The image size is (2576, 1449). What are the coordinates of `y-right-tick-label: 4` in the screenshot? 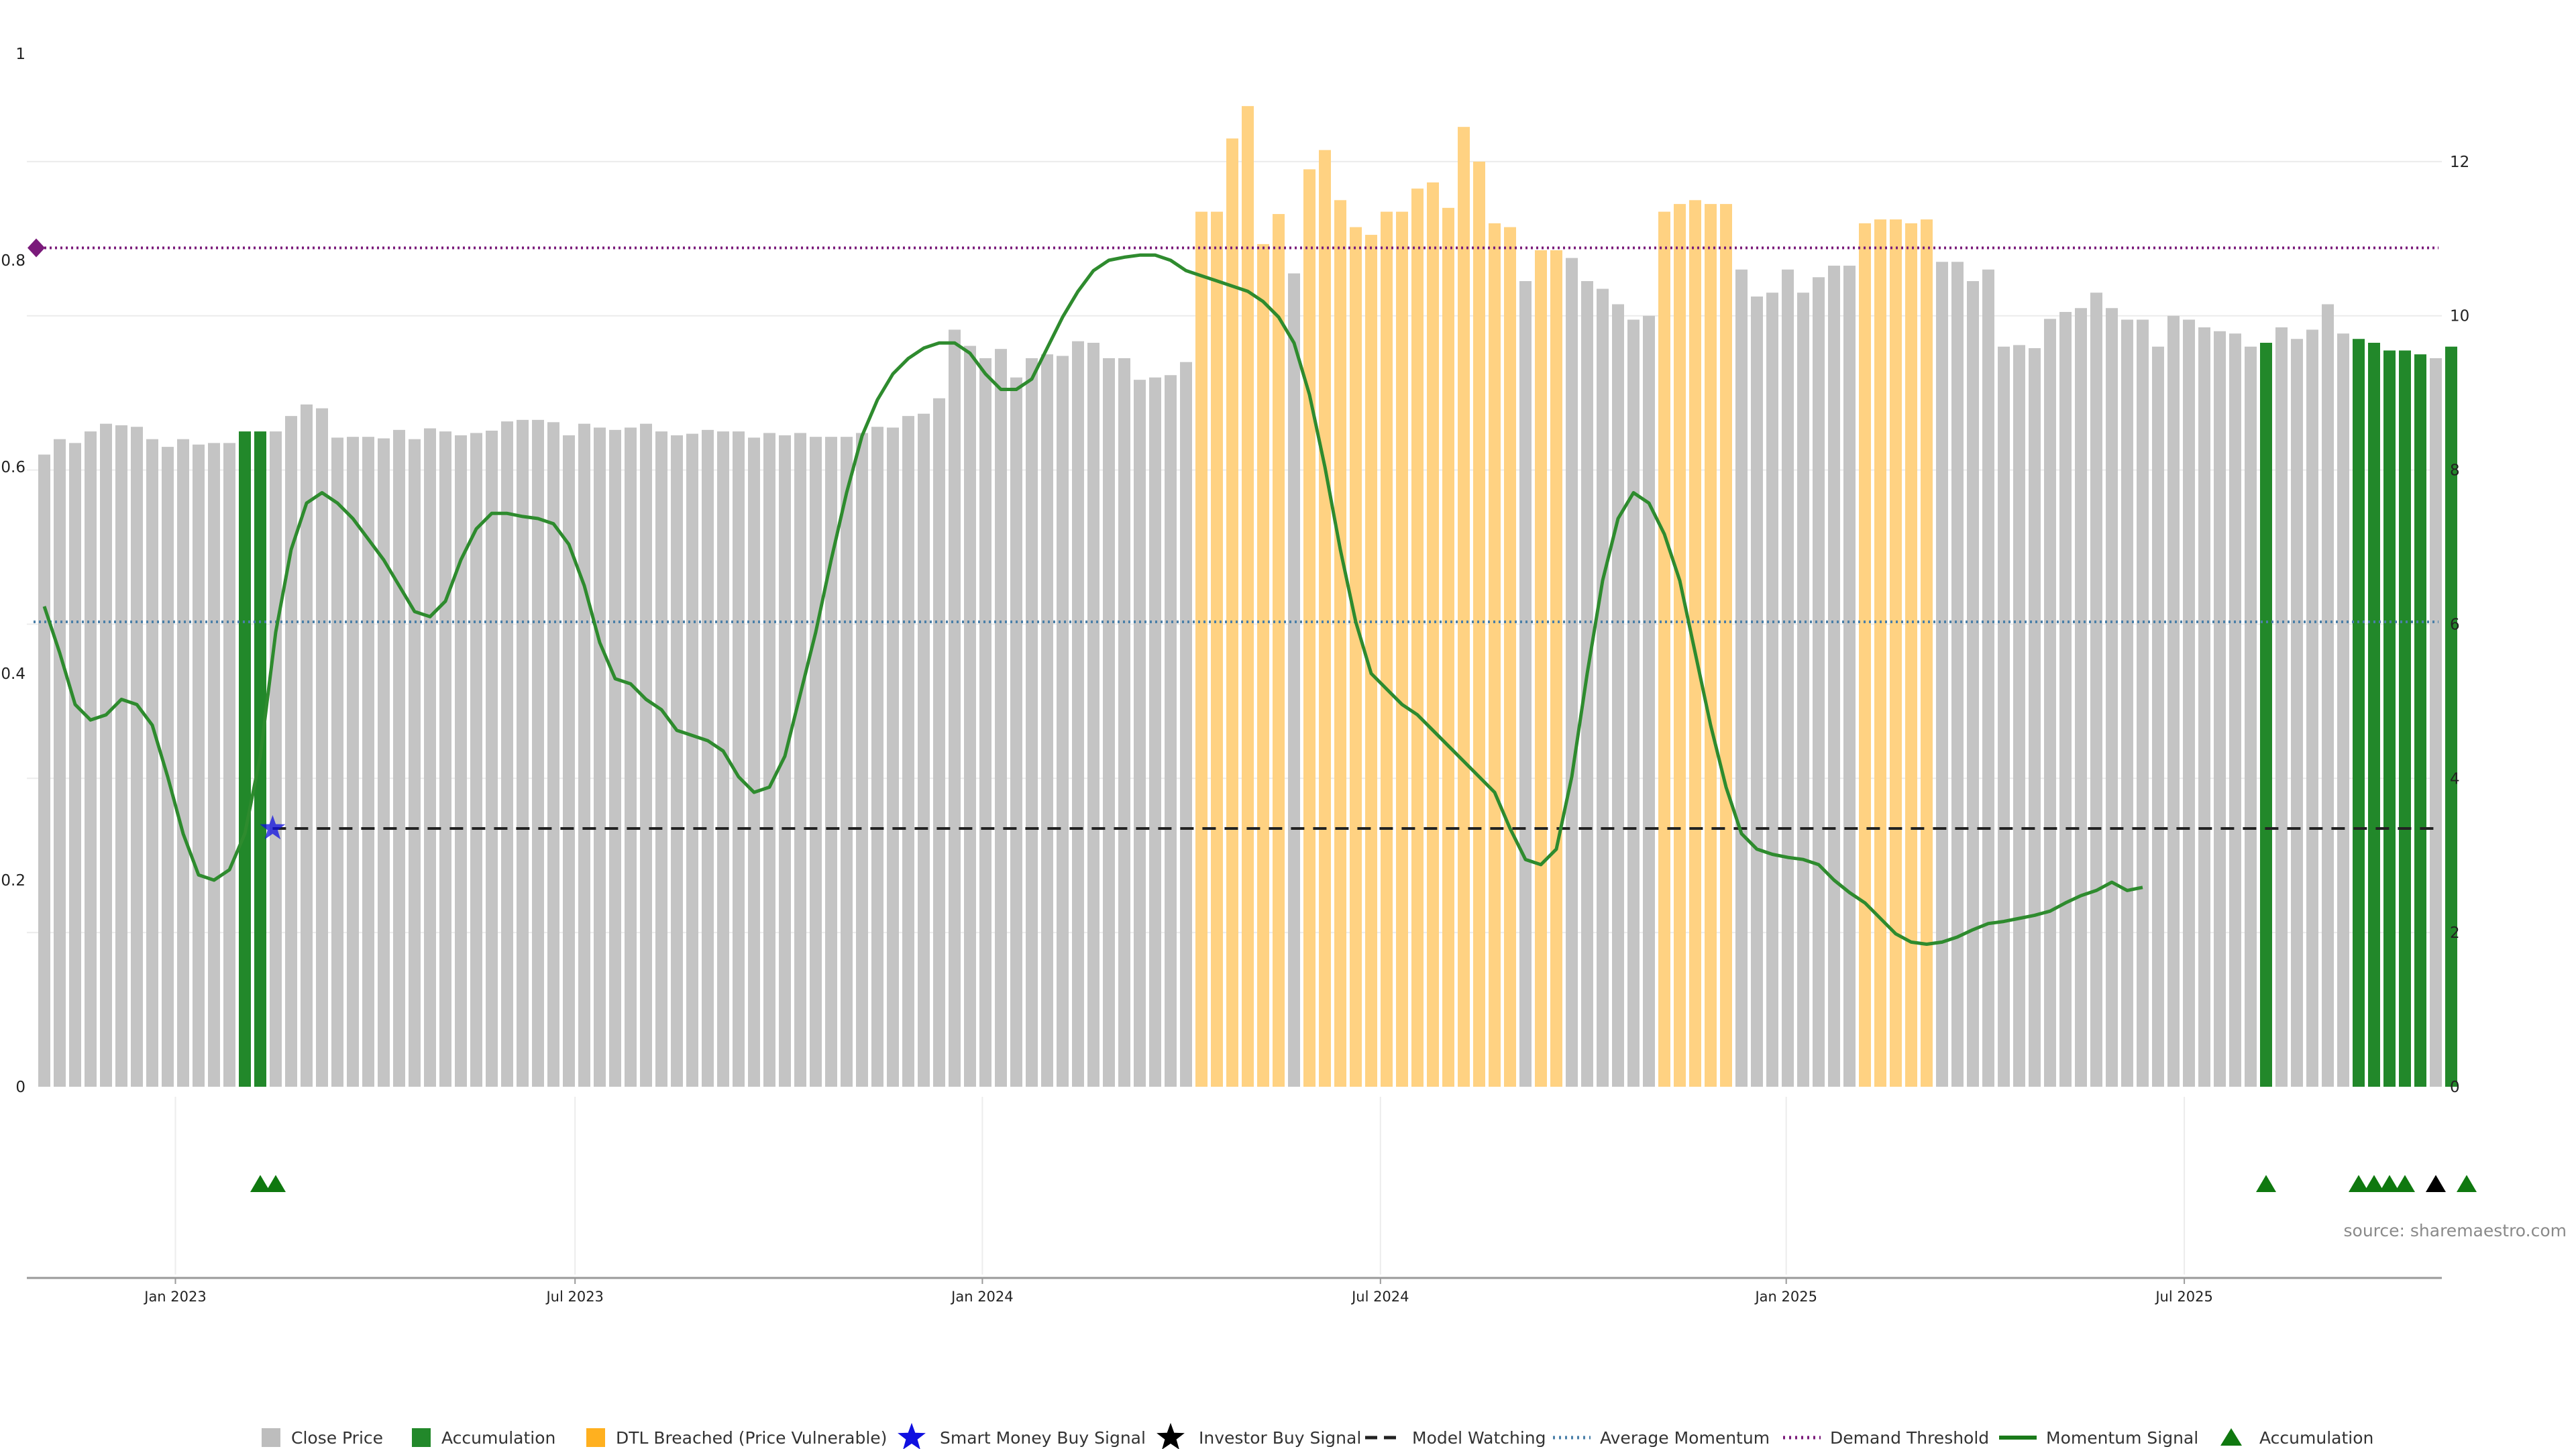 It's located at (2455, 779).